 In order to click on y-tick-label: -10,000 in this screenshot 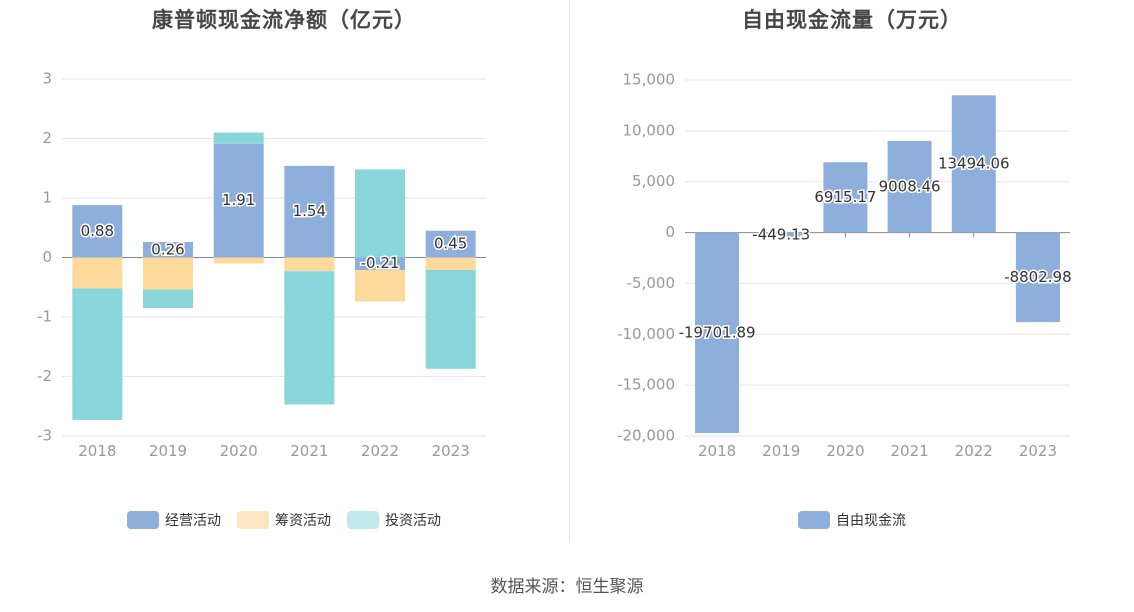, I will do `click(646, 334)`.